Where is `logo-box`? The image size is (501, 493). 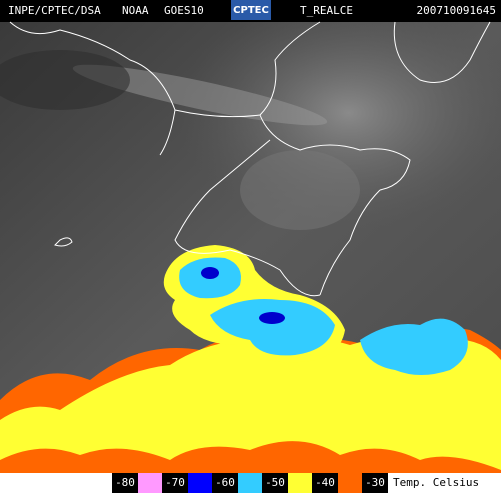 logo-box is located at coordinates (251, 10).